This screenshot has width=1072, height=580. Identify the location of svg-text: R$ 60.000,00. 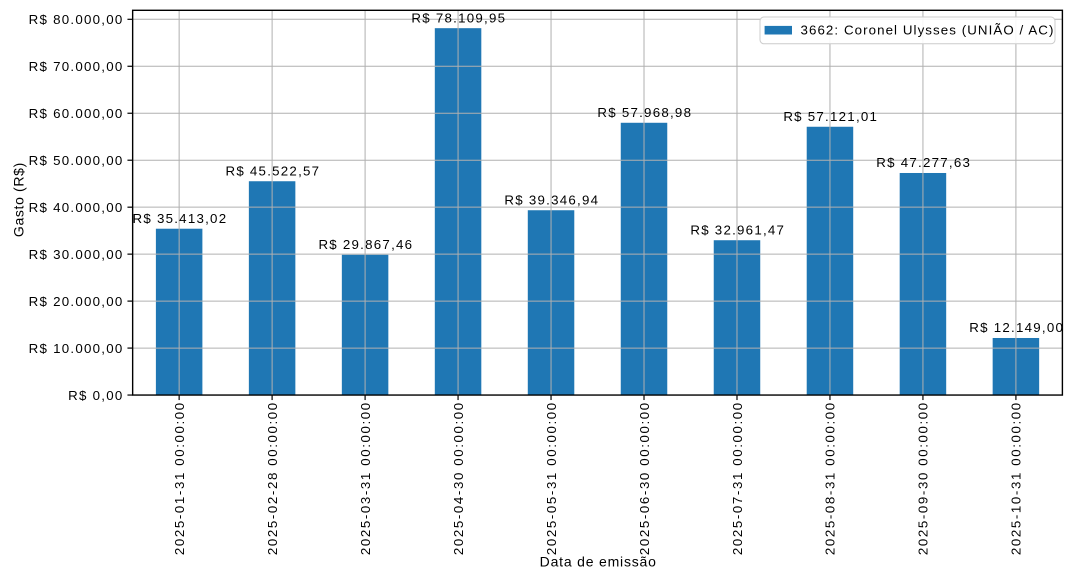
(76, 113).